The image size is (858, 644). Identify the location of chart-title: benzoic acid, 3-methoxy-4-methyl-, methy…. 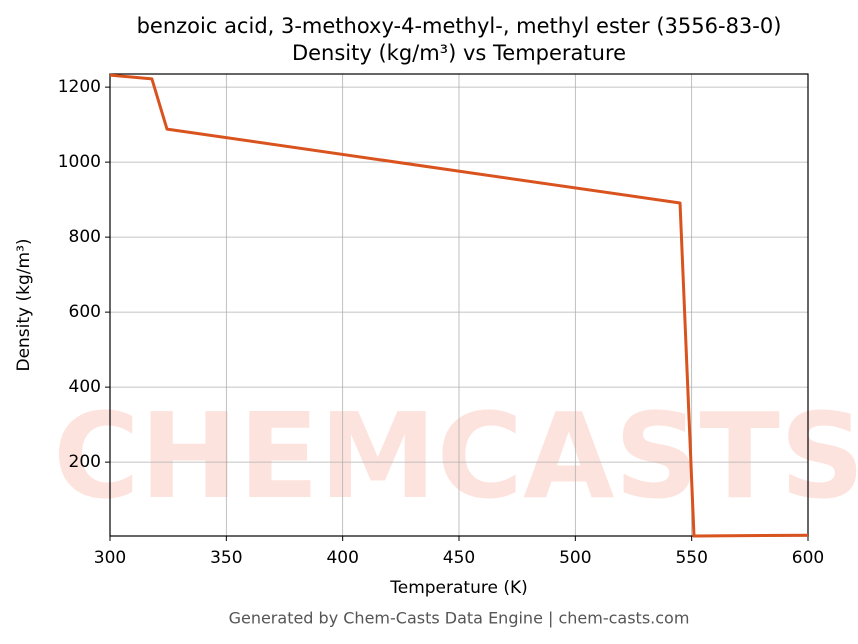
(459, 26).